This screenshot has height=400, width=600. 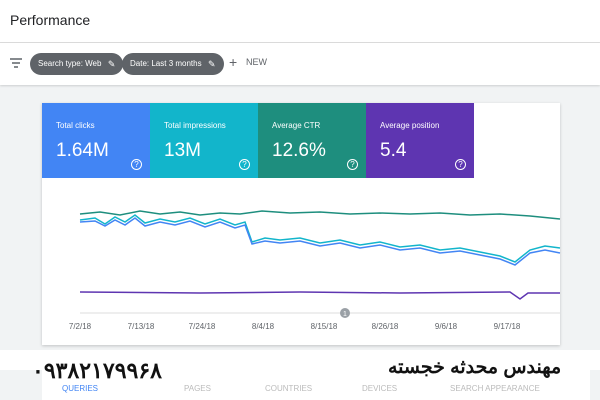 I want to click on card-value: 5.4, so click(x=393, y=150).